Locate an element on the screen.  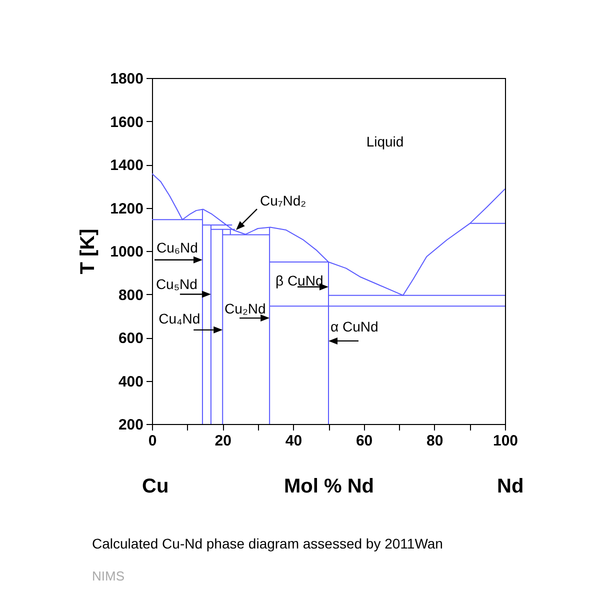
annotation: Cu₅Nd is located at coordinates (177, 284).